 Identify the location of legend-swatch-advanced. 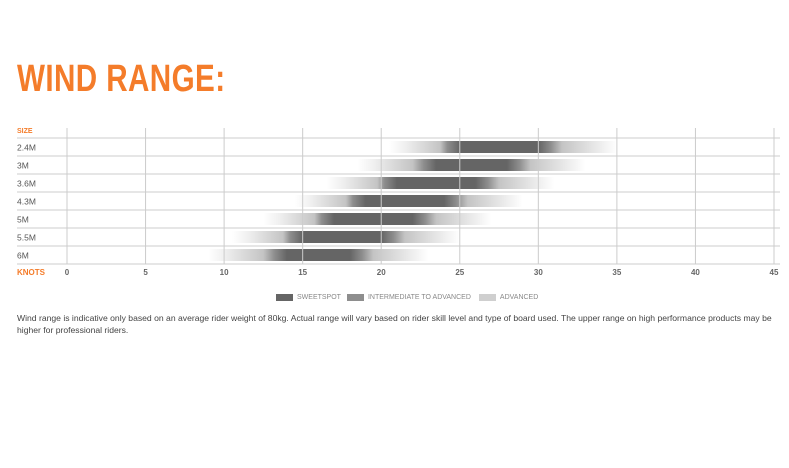
(487, 297).